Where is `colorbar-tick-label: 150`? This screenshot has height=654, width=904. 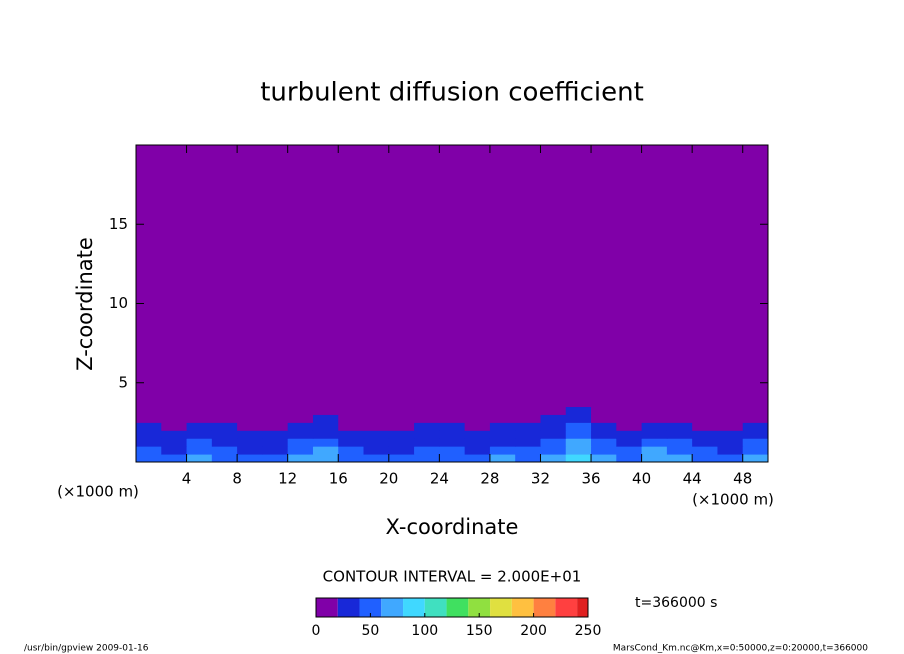
colorbar-tick-label: 150 is located at coordinates (479, 631).